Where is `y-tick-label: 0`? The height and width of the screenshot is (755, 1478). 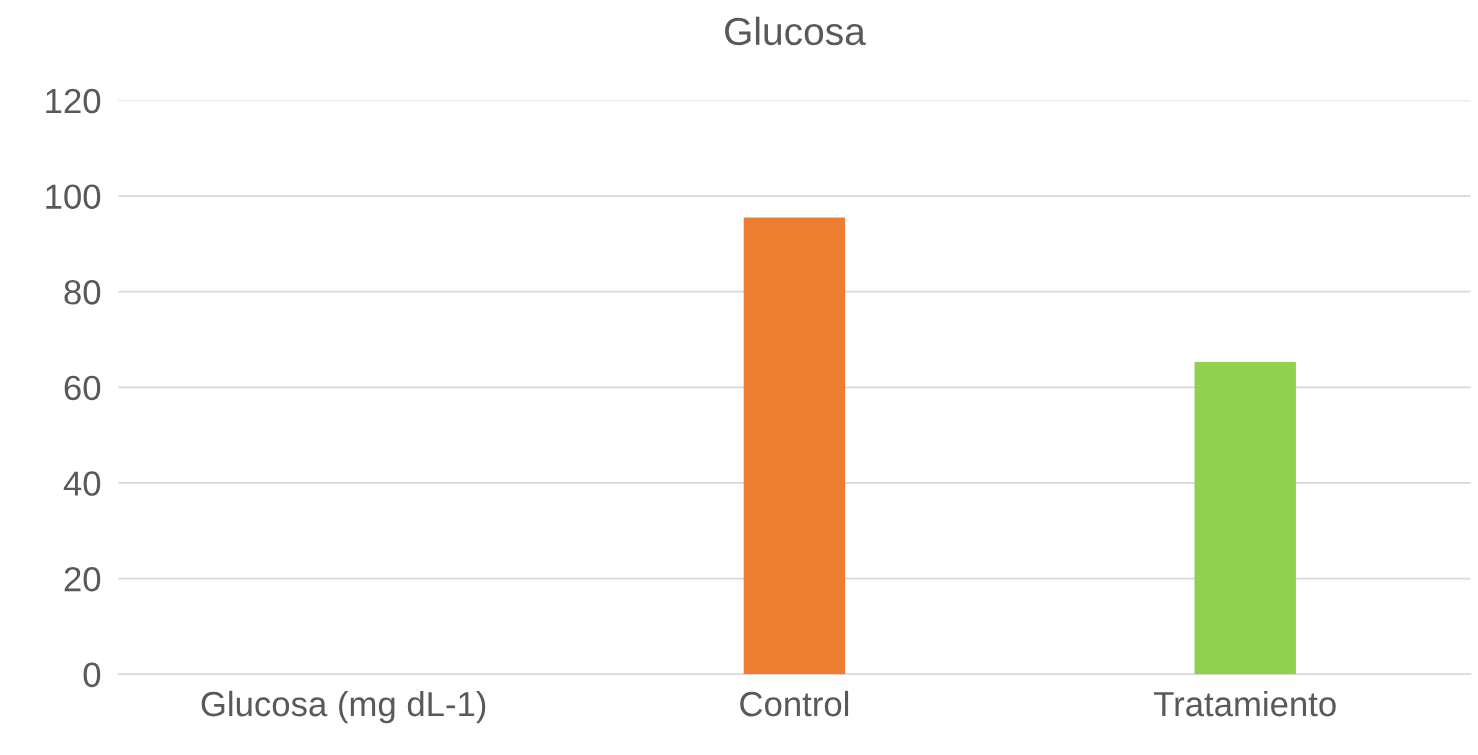
y-tick-label: 0 is located at coordinates (92, 675).